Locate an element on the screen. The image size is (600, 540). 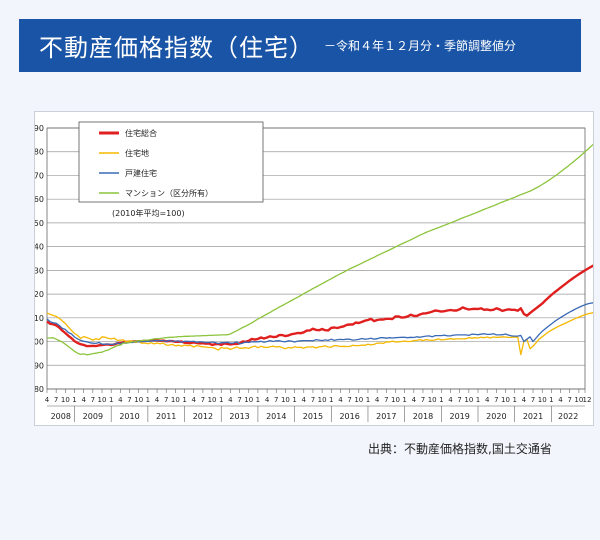
legend-box is located at coordinates (171, 162).